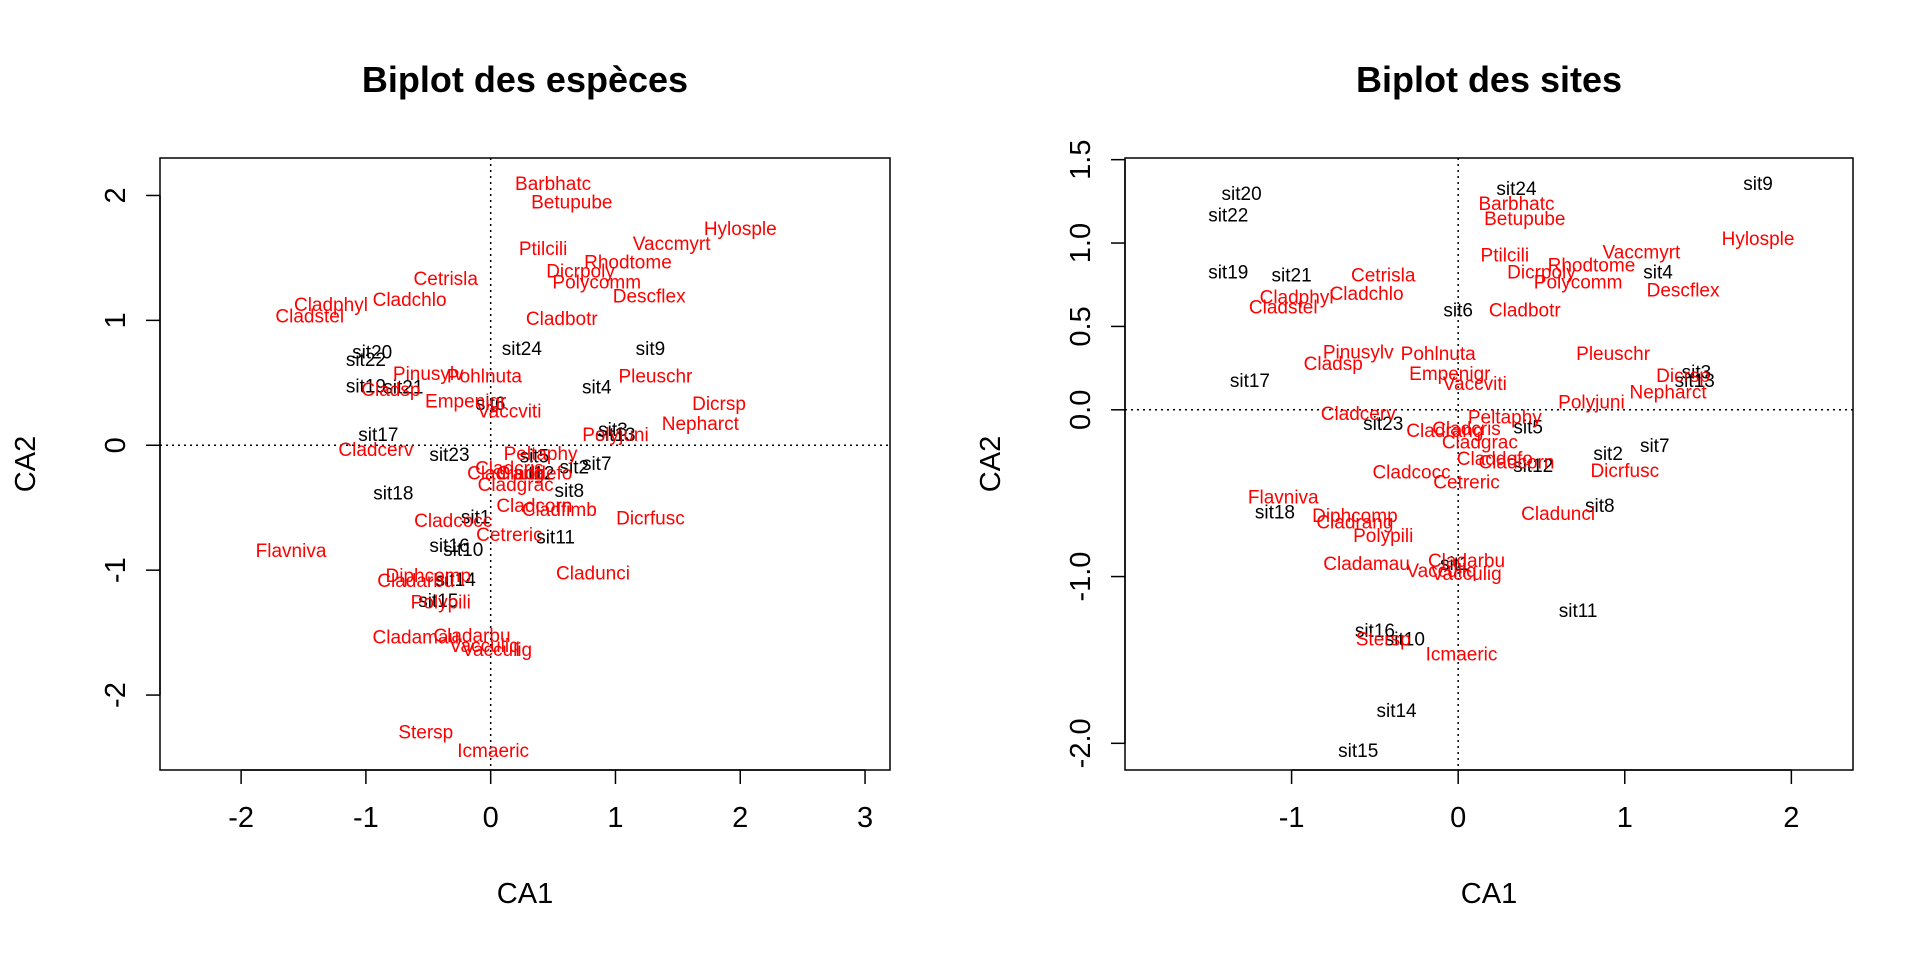 This screenshot has width=1920, height=960. Describe the element at coordinates (550, 839) in the screenshot. I see `x-axis: -2 -1 0 1 2 3 CA1` at that location.